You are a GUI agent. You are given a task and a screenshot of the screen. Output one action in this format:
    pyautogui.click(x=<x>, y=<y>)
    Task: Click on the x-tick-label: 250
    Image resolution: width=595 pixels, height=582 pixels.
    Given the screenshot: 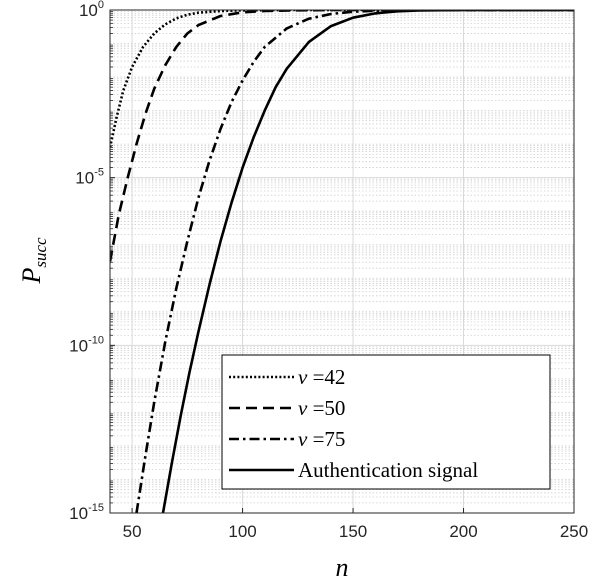 What is the action you would take?
    pyautogui.click(x=574, y=531)
    